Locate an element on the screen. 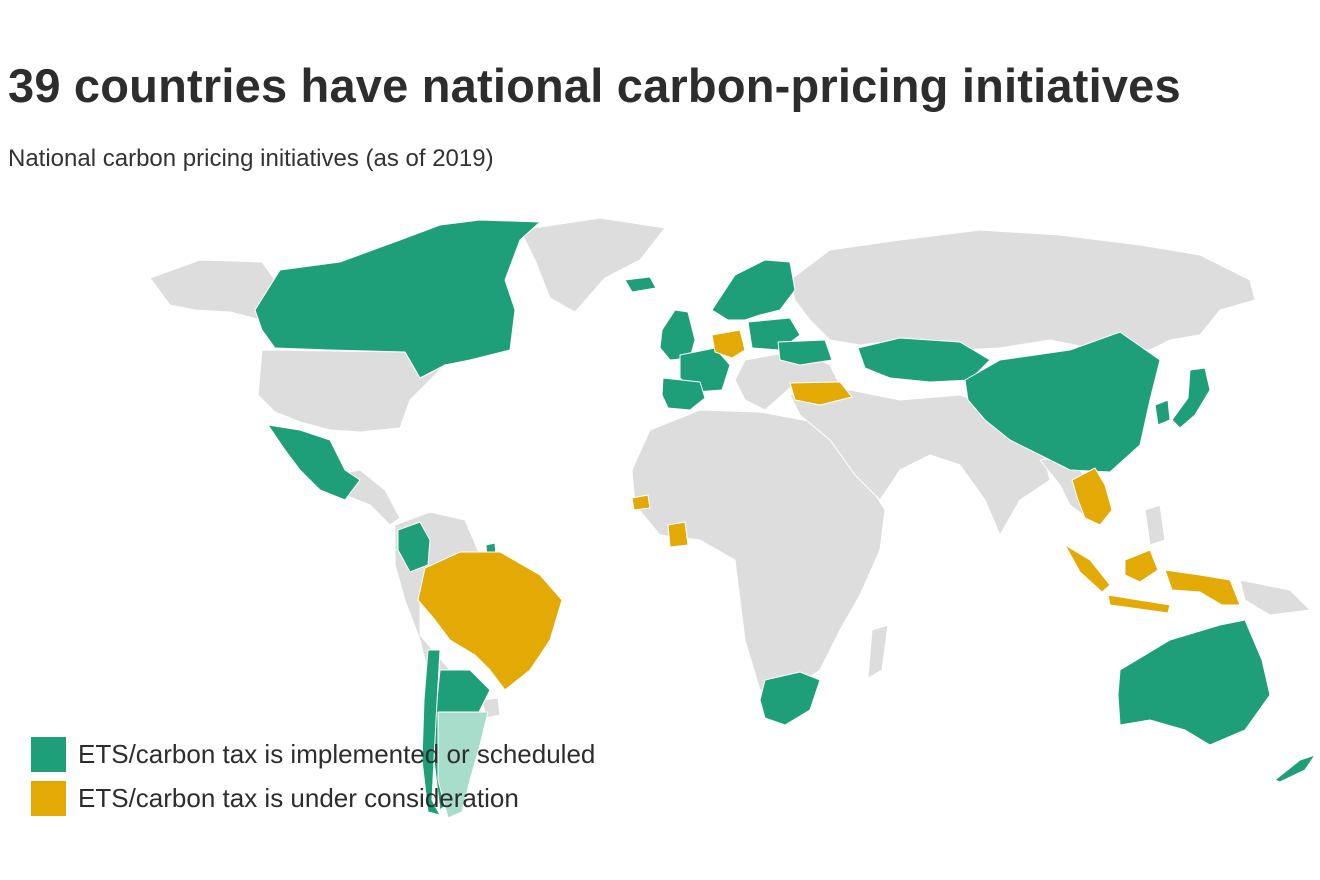 This screenshot has width=1320, height=880. legend-item-consideration: ETS/carbon tax is under consideration is located at coordinates (313, 798).